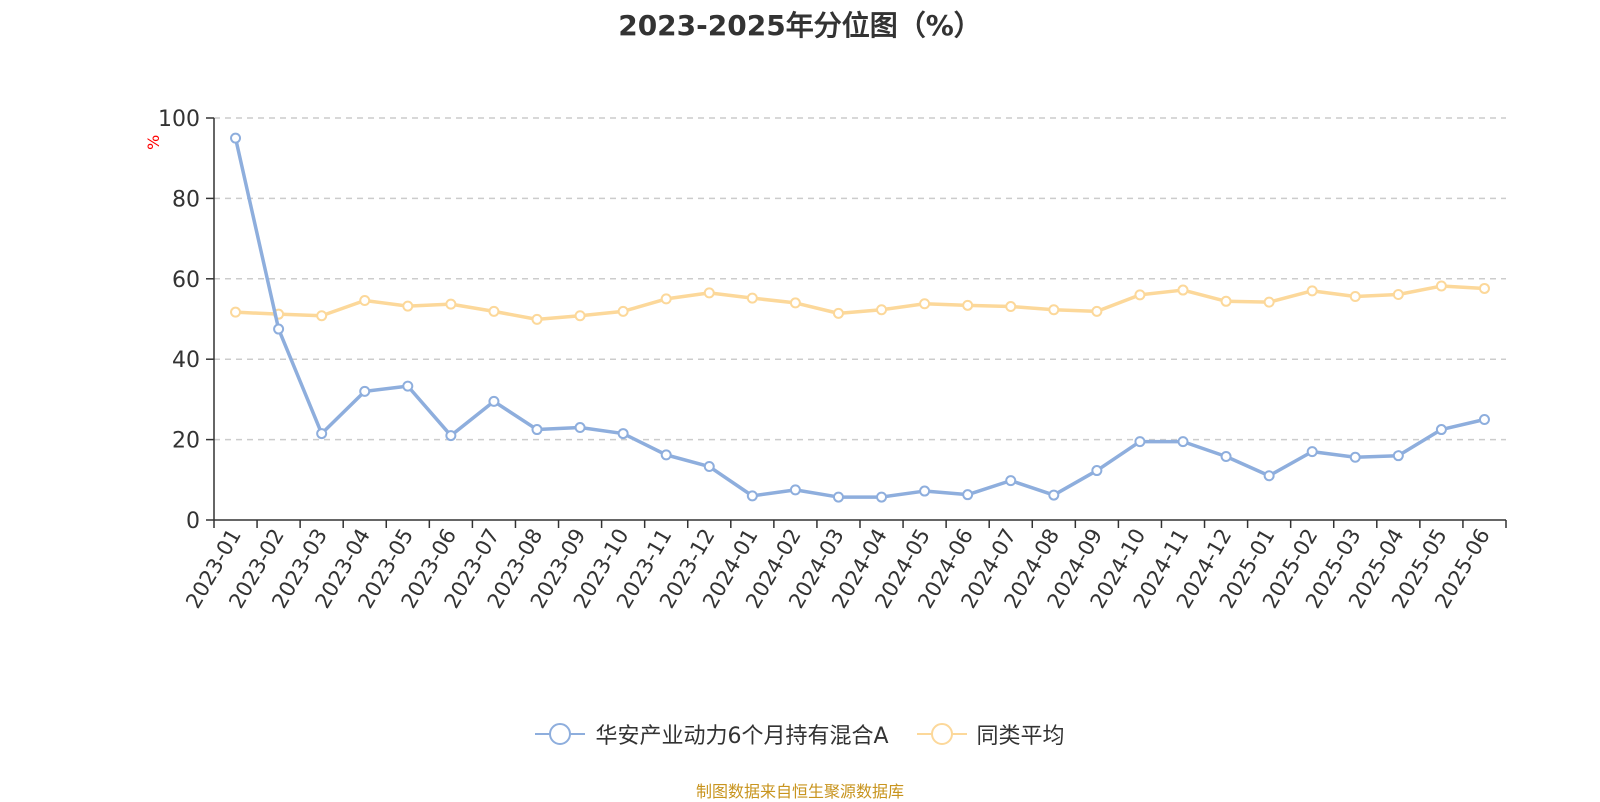 Image resolution: width=1600 pixels, height=802 pixels. What do you see at coordinates (186, 360) in the screenshot?
I see `y-tick-label: 40` at bounding box center [186, 360].